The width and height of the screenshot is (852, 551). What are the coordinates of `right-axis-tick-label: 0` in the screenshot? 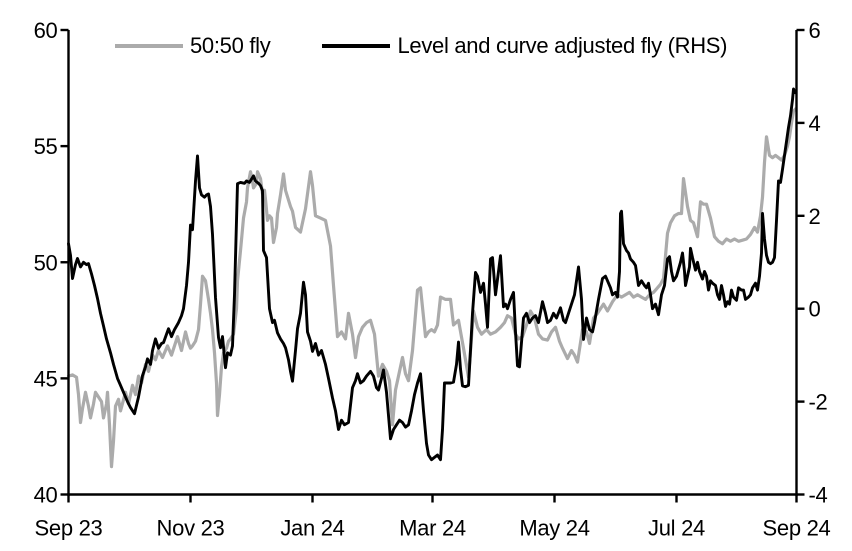 It's located at (815, 309).